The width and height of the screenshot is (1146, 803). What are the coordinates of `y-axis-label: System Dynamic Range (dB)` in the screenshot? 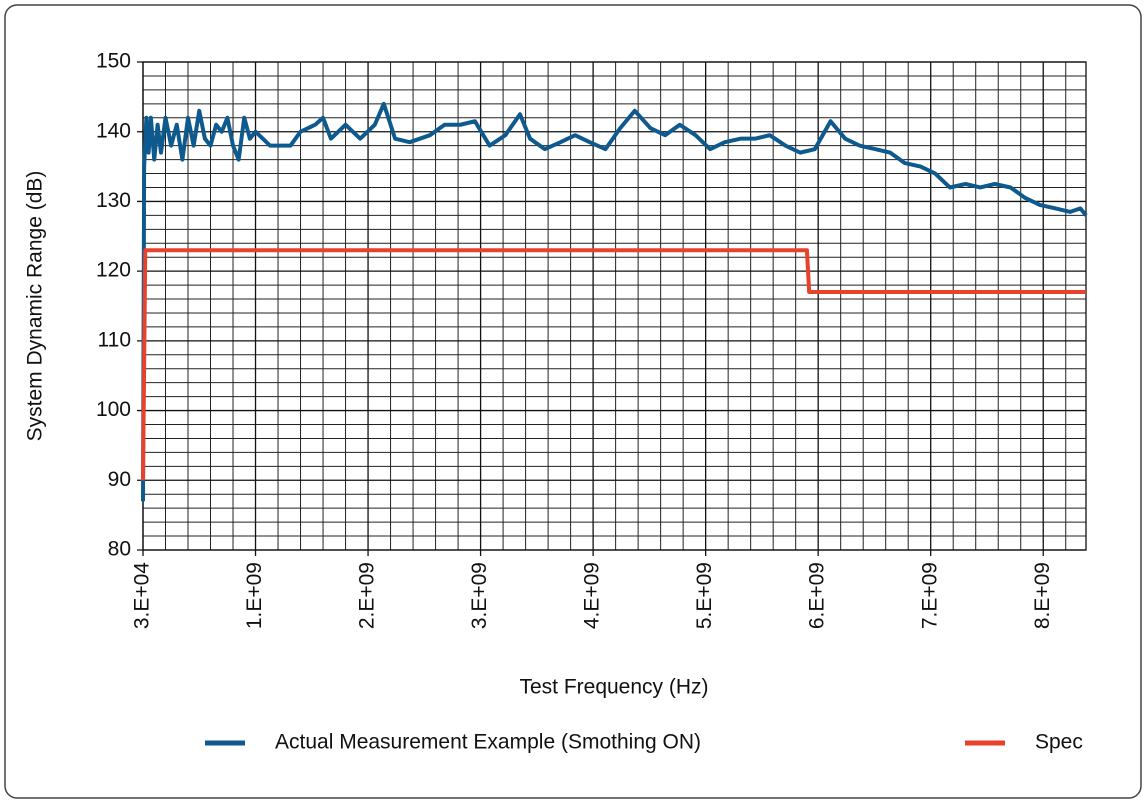 It's located at (35, 306).